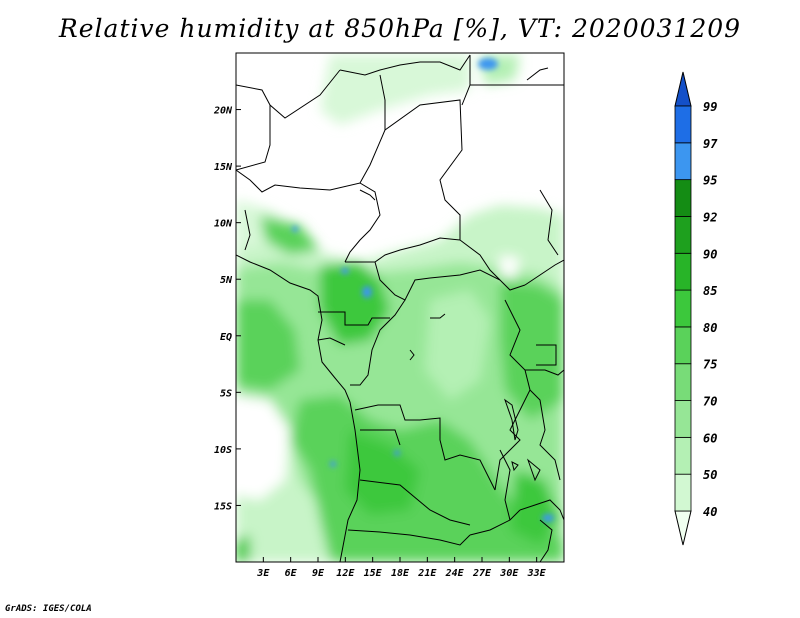 This screenshot has height=618, width=800. I want to click on lon-tick-label: 6E, so click(291, 573).